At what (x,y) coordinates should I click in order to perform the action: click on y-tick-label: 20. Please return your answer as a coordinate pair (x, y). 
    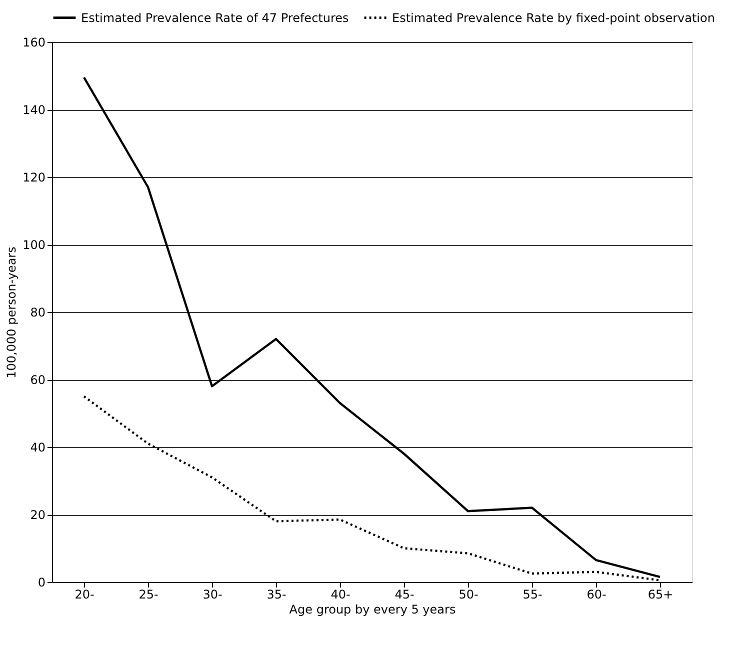
    Looking at the image, I should click on (38, 515).